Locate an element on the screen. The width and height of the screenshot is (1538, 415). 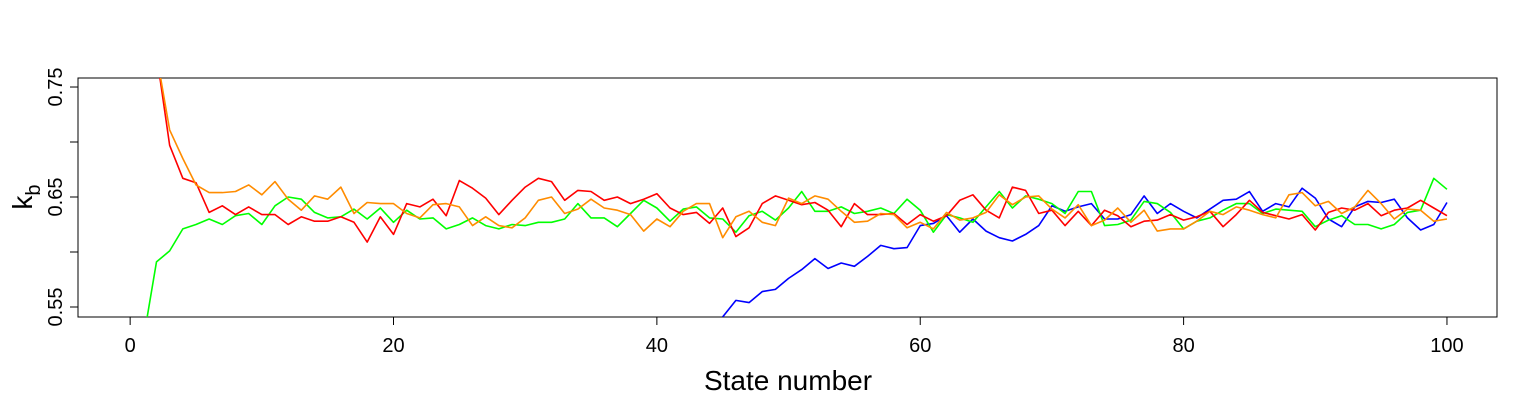
x-tick-label: 40 is located at coordinates (657, 346).